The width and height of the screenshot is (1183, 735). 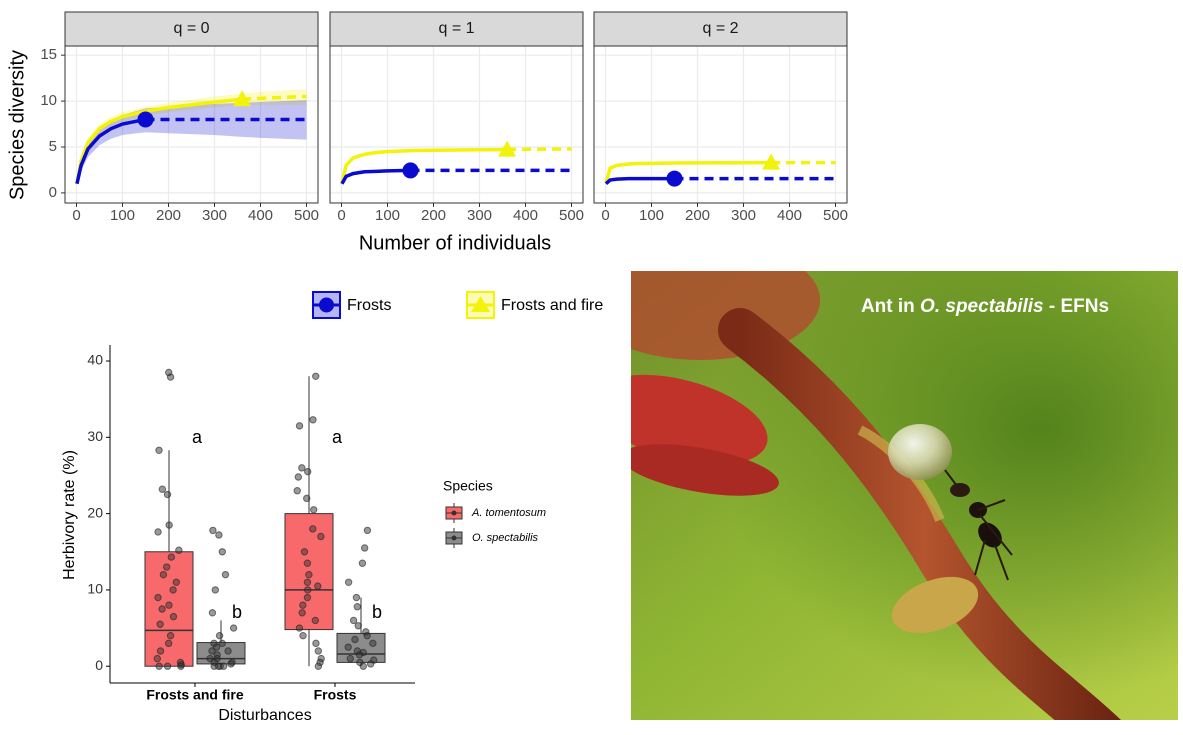 I want to click on caption-text: - EFNs, so click(x=1076, y=306).